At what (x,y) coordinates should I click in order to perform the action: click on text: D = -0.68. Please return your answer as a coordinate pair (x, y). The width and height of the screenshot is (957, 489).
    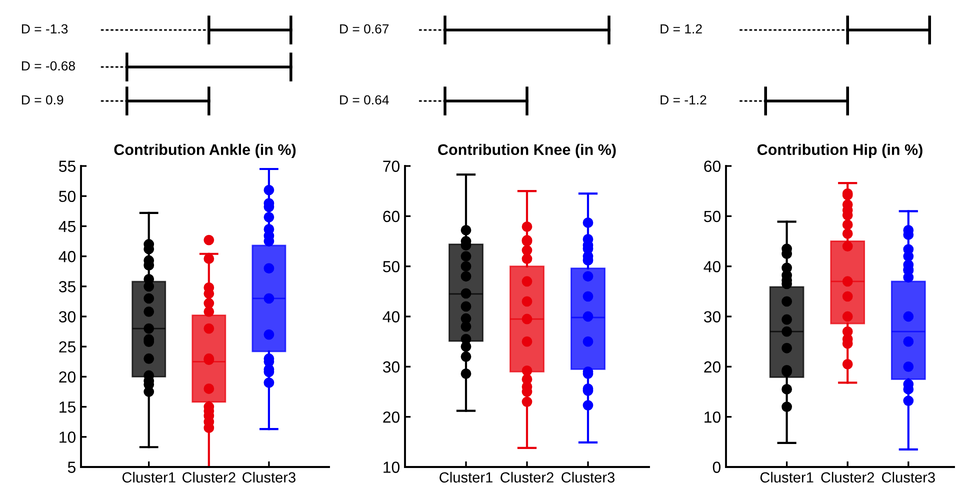
    Looking at the image, I should click on (48, 66).